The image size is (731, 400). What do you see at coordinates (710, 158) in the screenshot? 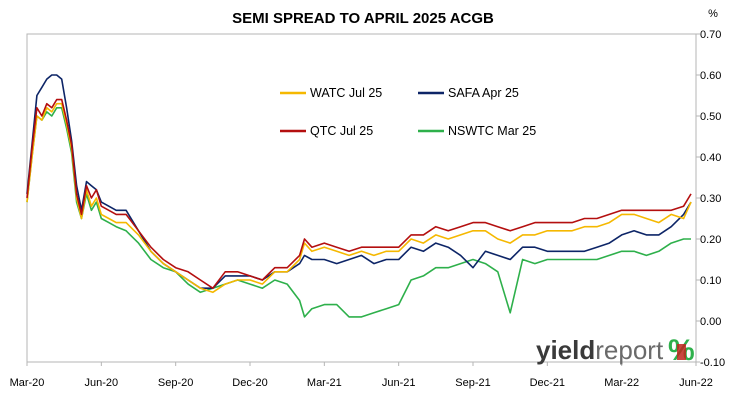
I see `y-tick-label: 0.40` at bounding box center [710, 158].